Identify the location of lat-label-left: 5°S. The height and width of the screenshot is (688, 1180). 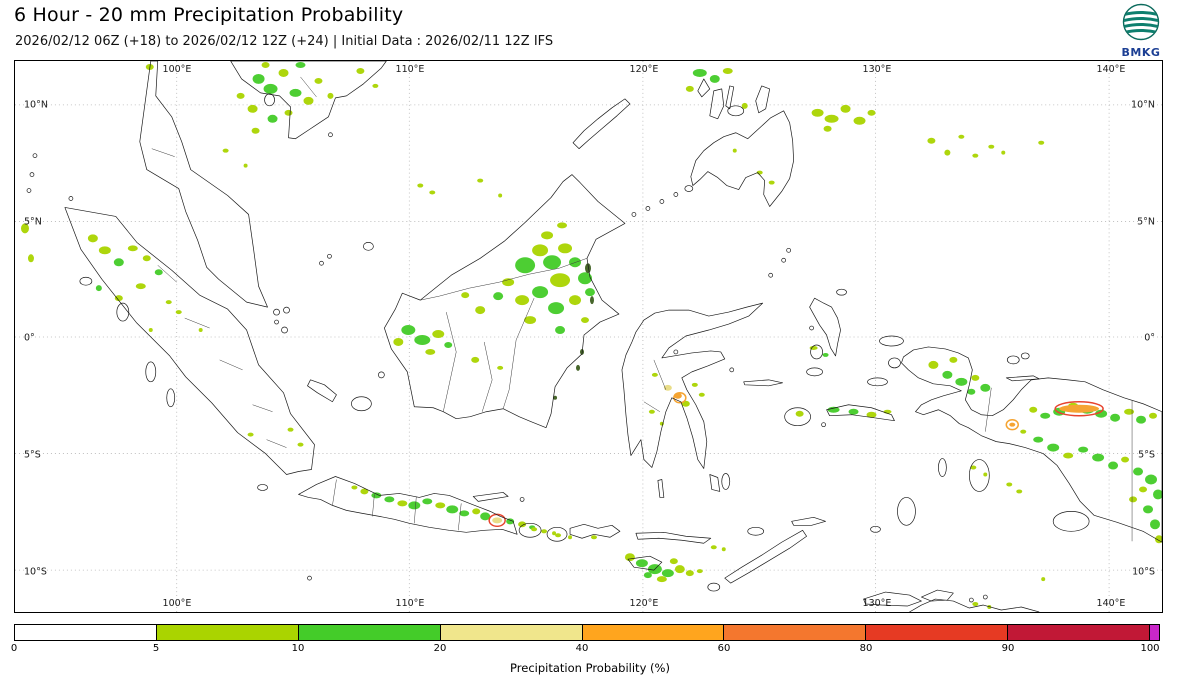
(32, 455).